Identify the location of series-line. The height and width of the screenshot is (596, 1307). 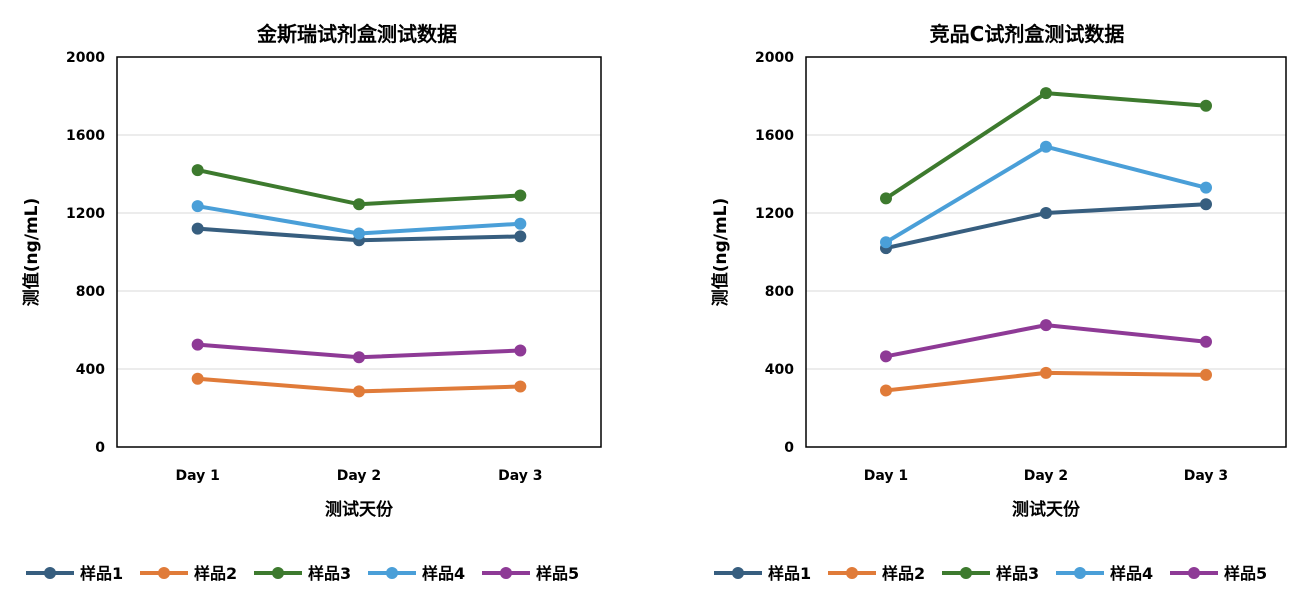
(1046, 194).